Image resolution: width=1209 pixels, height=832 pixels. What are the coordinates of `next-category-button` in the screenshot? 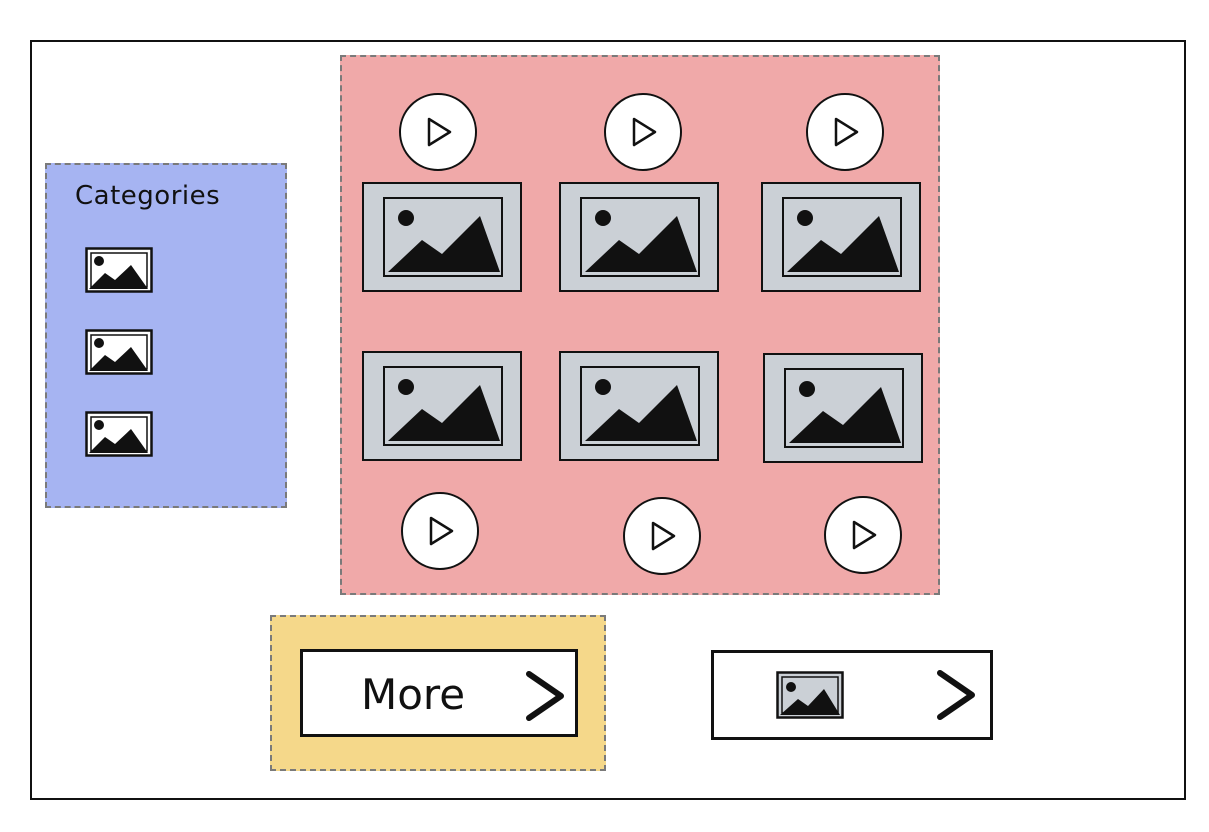 It's located at (852, 695).